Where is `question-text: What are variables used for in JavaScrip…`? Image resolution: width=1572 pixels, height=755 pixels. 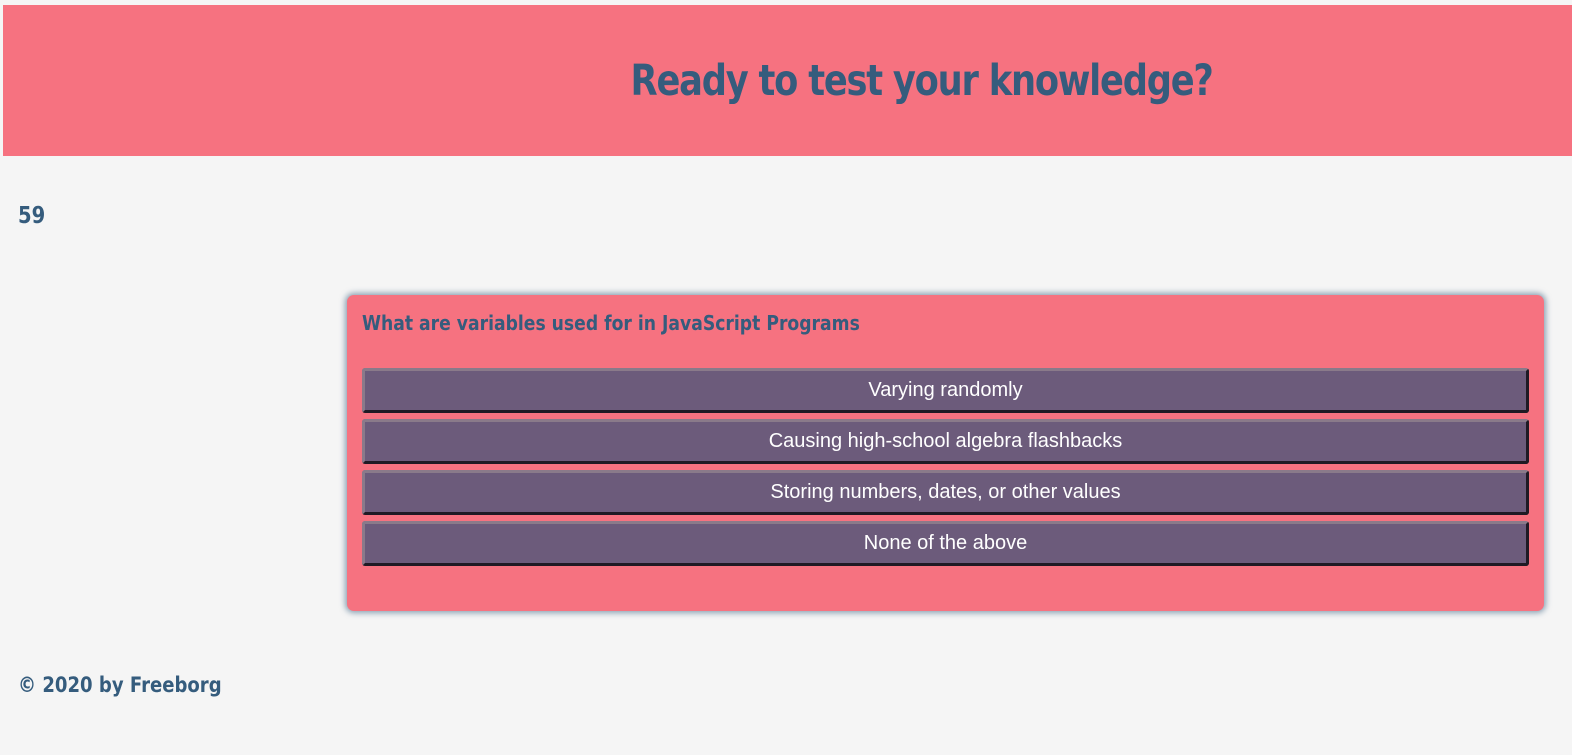
question-text: What are variables used for in JavaScrip… is located at coordinates (611, 323).